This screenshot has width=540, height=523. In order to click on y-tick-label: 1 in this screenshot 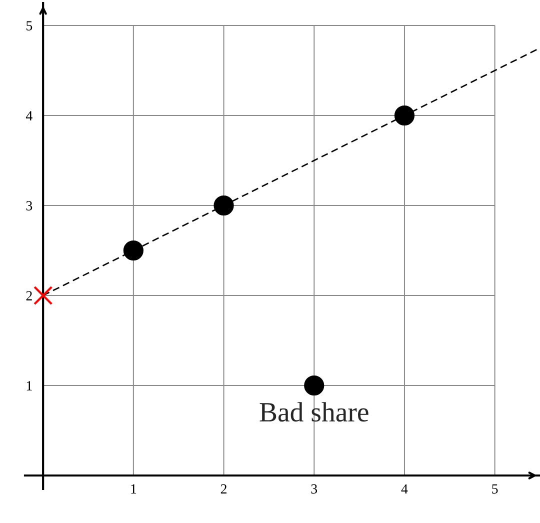, I will do `click(29, 385)`.